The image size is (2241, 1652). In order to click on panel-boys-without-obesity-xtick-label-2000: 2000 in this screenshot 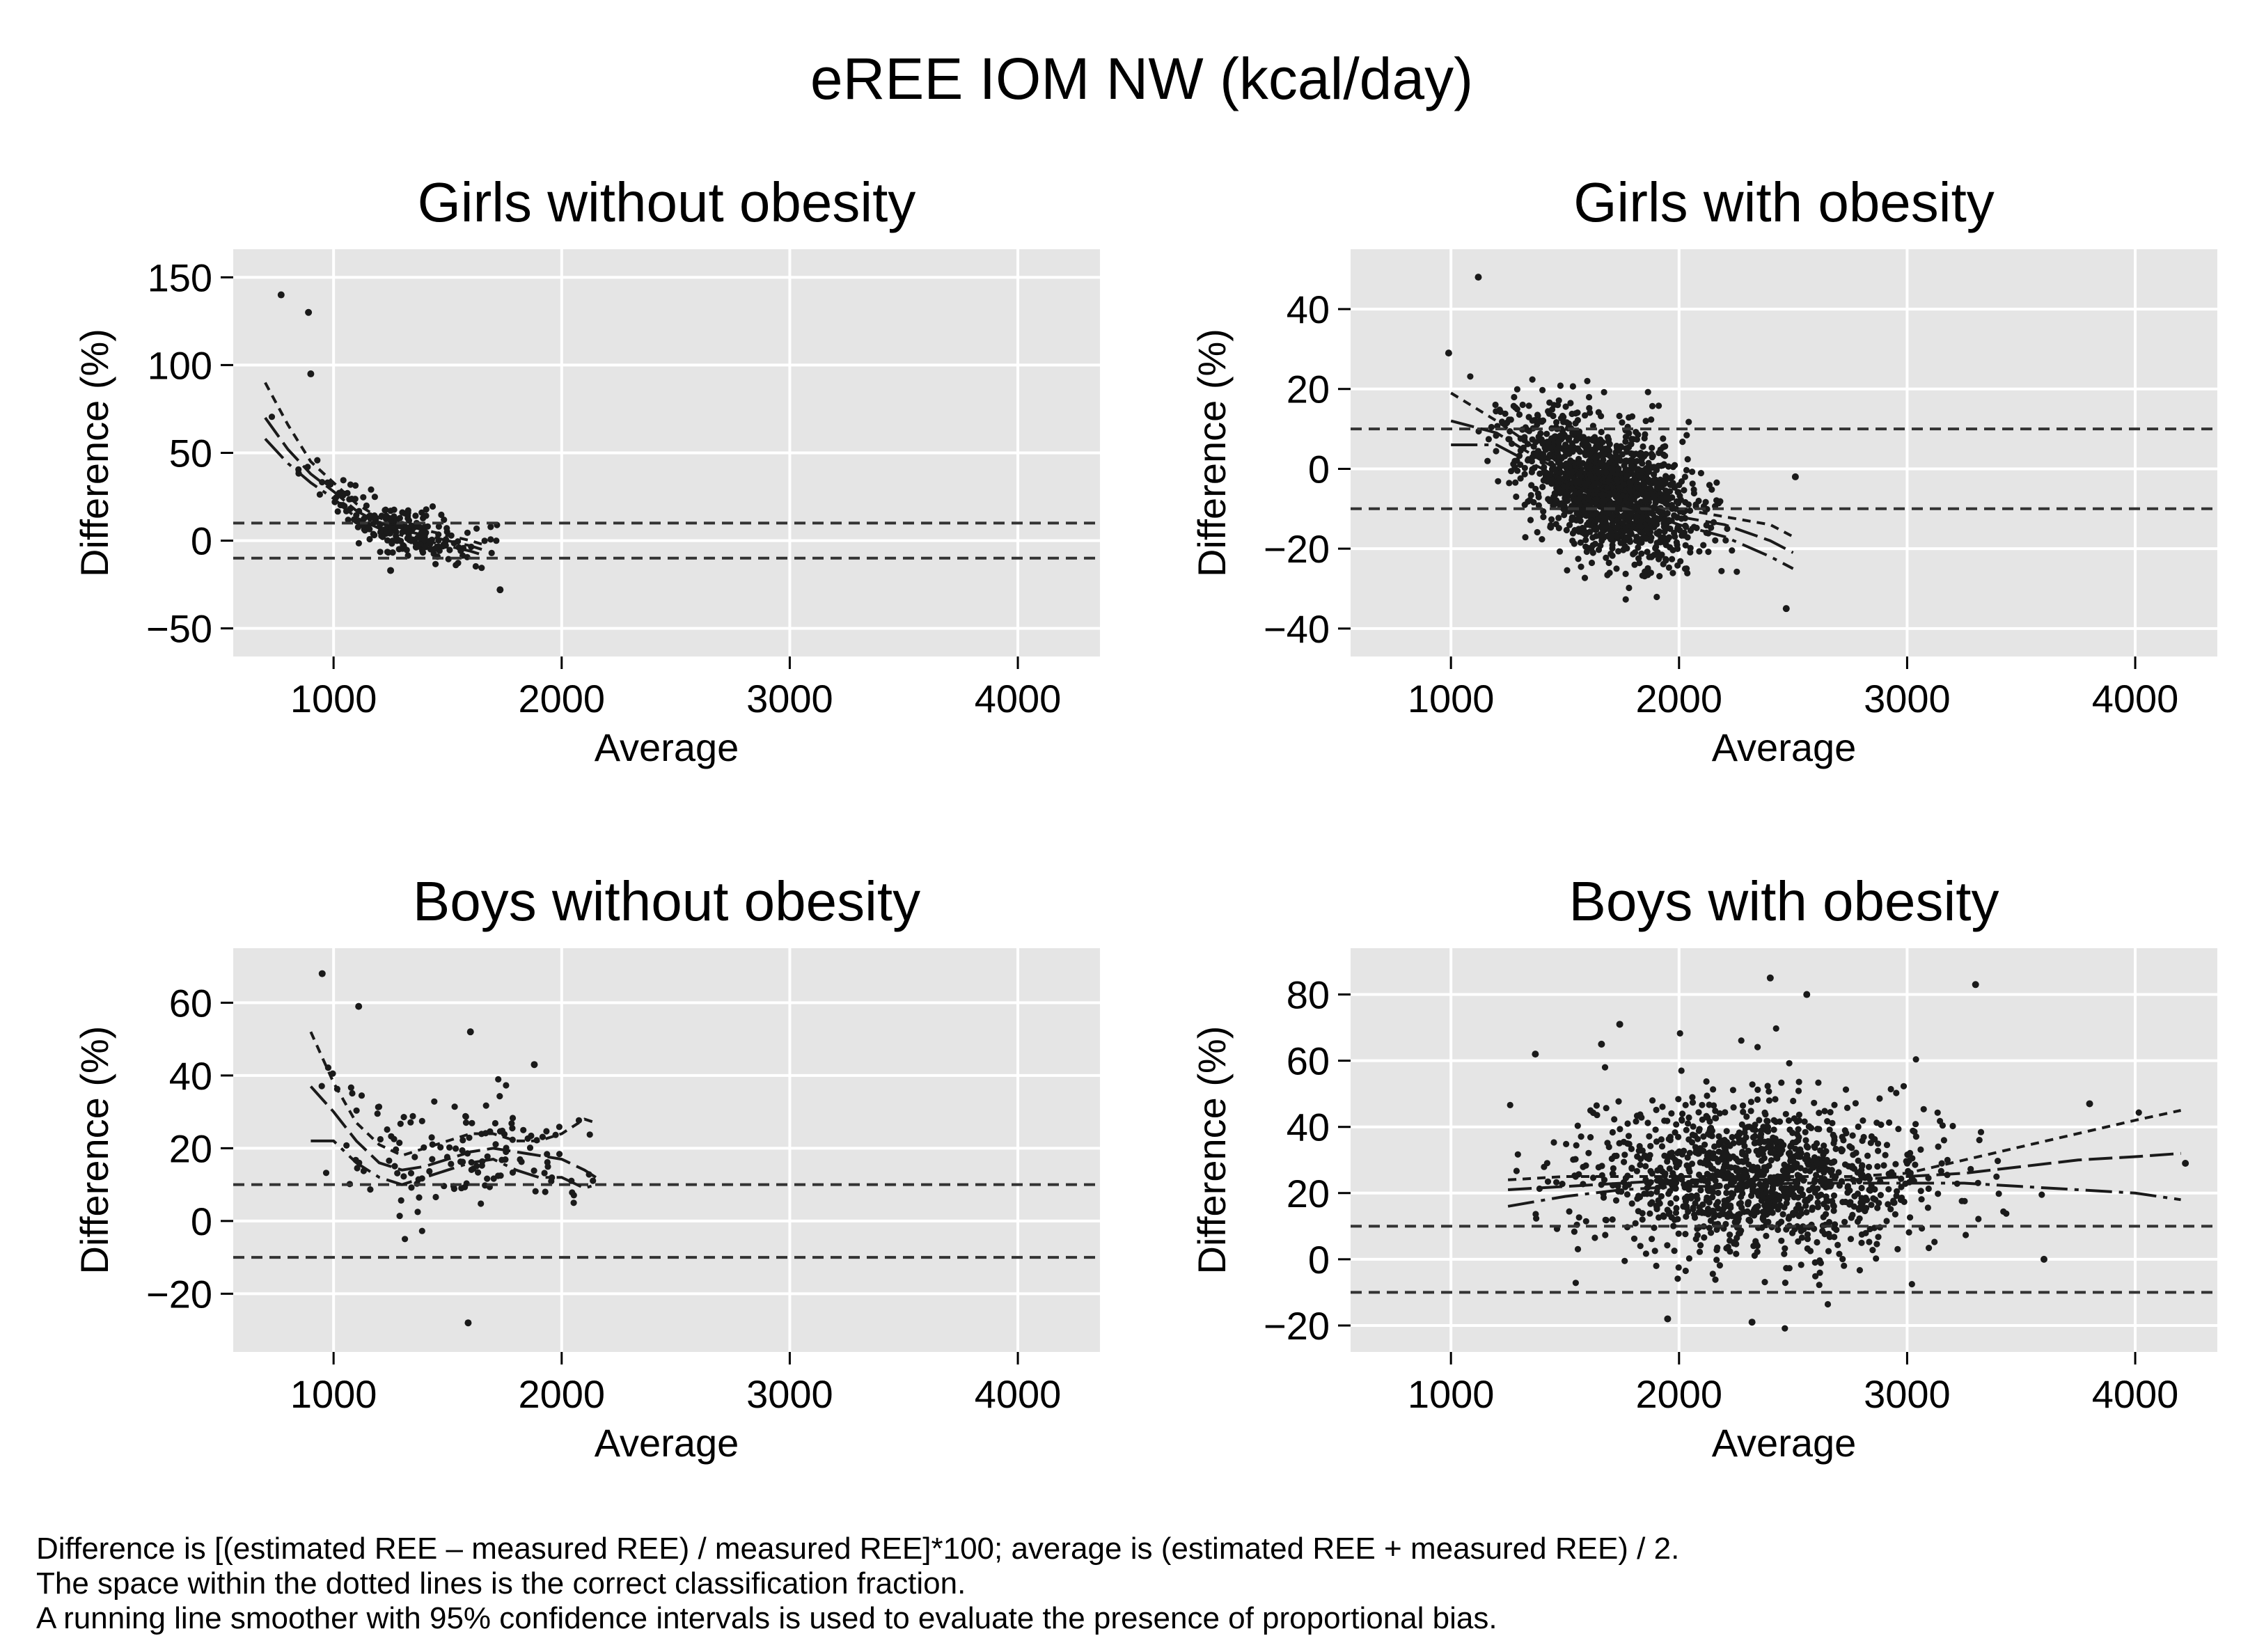, I will do `click(563, 1394)`.